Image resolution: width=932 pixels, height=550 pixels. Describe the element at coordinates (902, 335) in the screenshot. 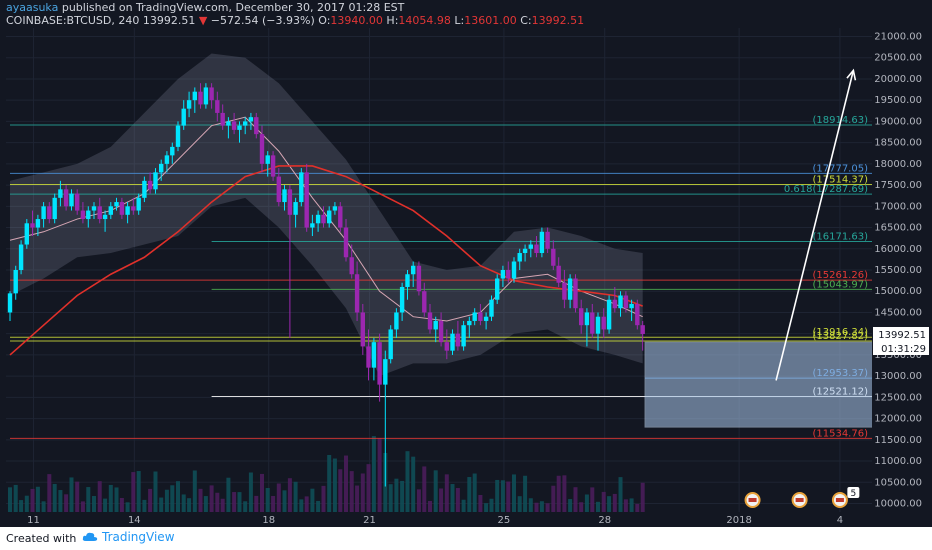

I see `last-price-tag-label: 13992.51` at that location.